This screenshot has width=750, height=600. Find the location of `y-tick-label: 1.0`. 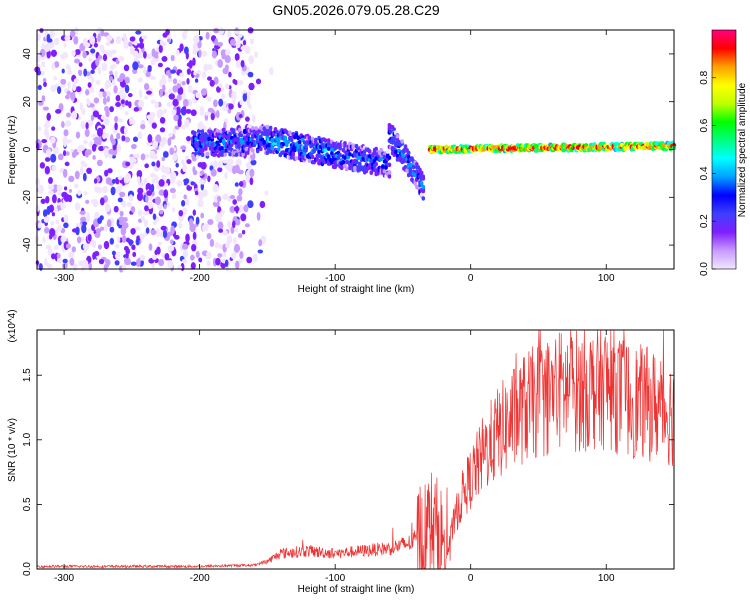

y-tick-label: 1.0 is located at coordinates (27, 439).